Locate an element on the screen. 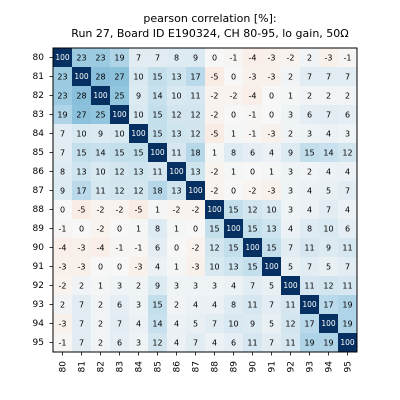 The image size is (400, 400). x-tick-label: 91 is located at coordinates (273, 366).